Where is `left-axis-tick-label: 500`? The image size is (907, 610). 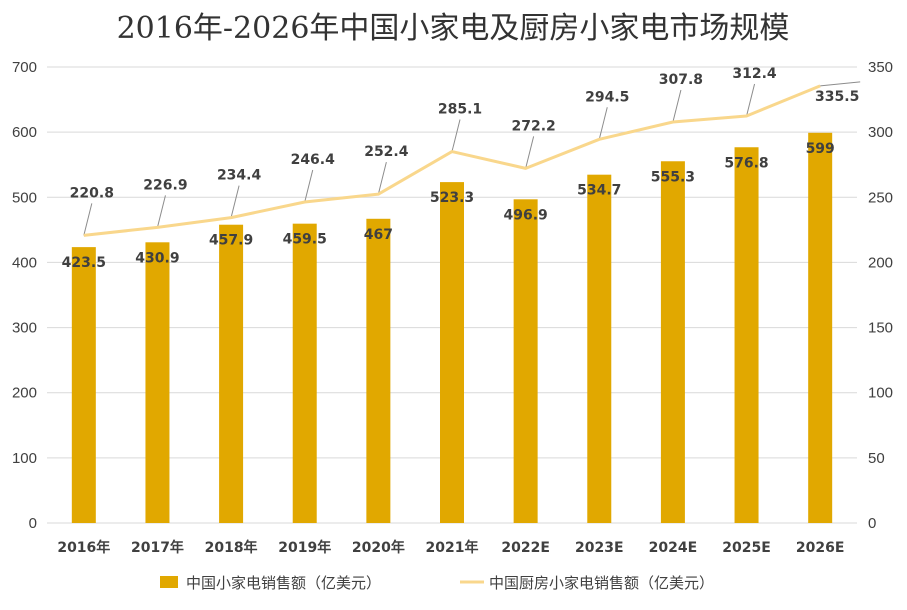 left-axis-tick-label: 500 is located at coordinates (24, 197).